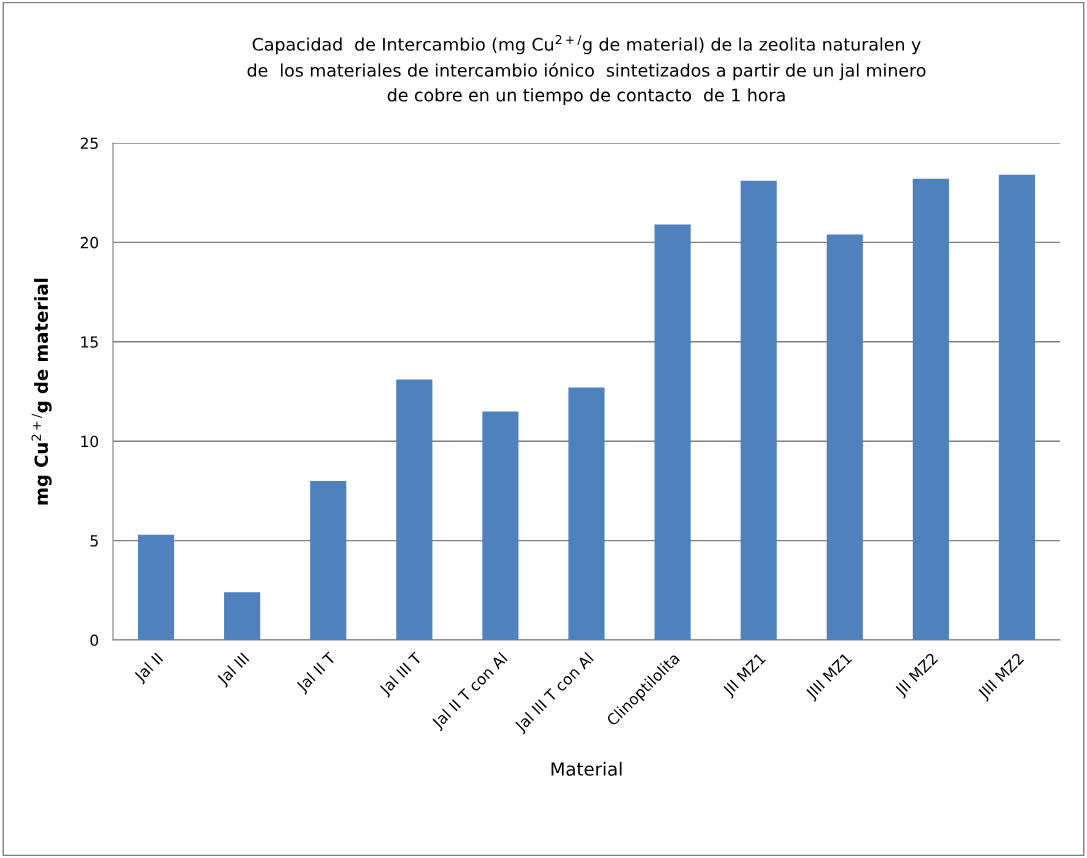 Image resolution: width=1087 pixels, height=858 pixels. I want to click on x-tick-label: Jal II T con Al, so click(470, 692).